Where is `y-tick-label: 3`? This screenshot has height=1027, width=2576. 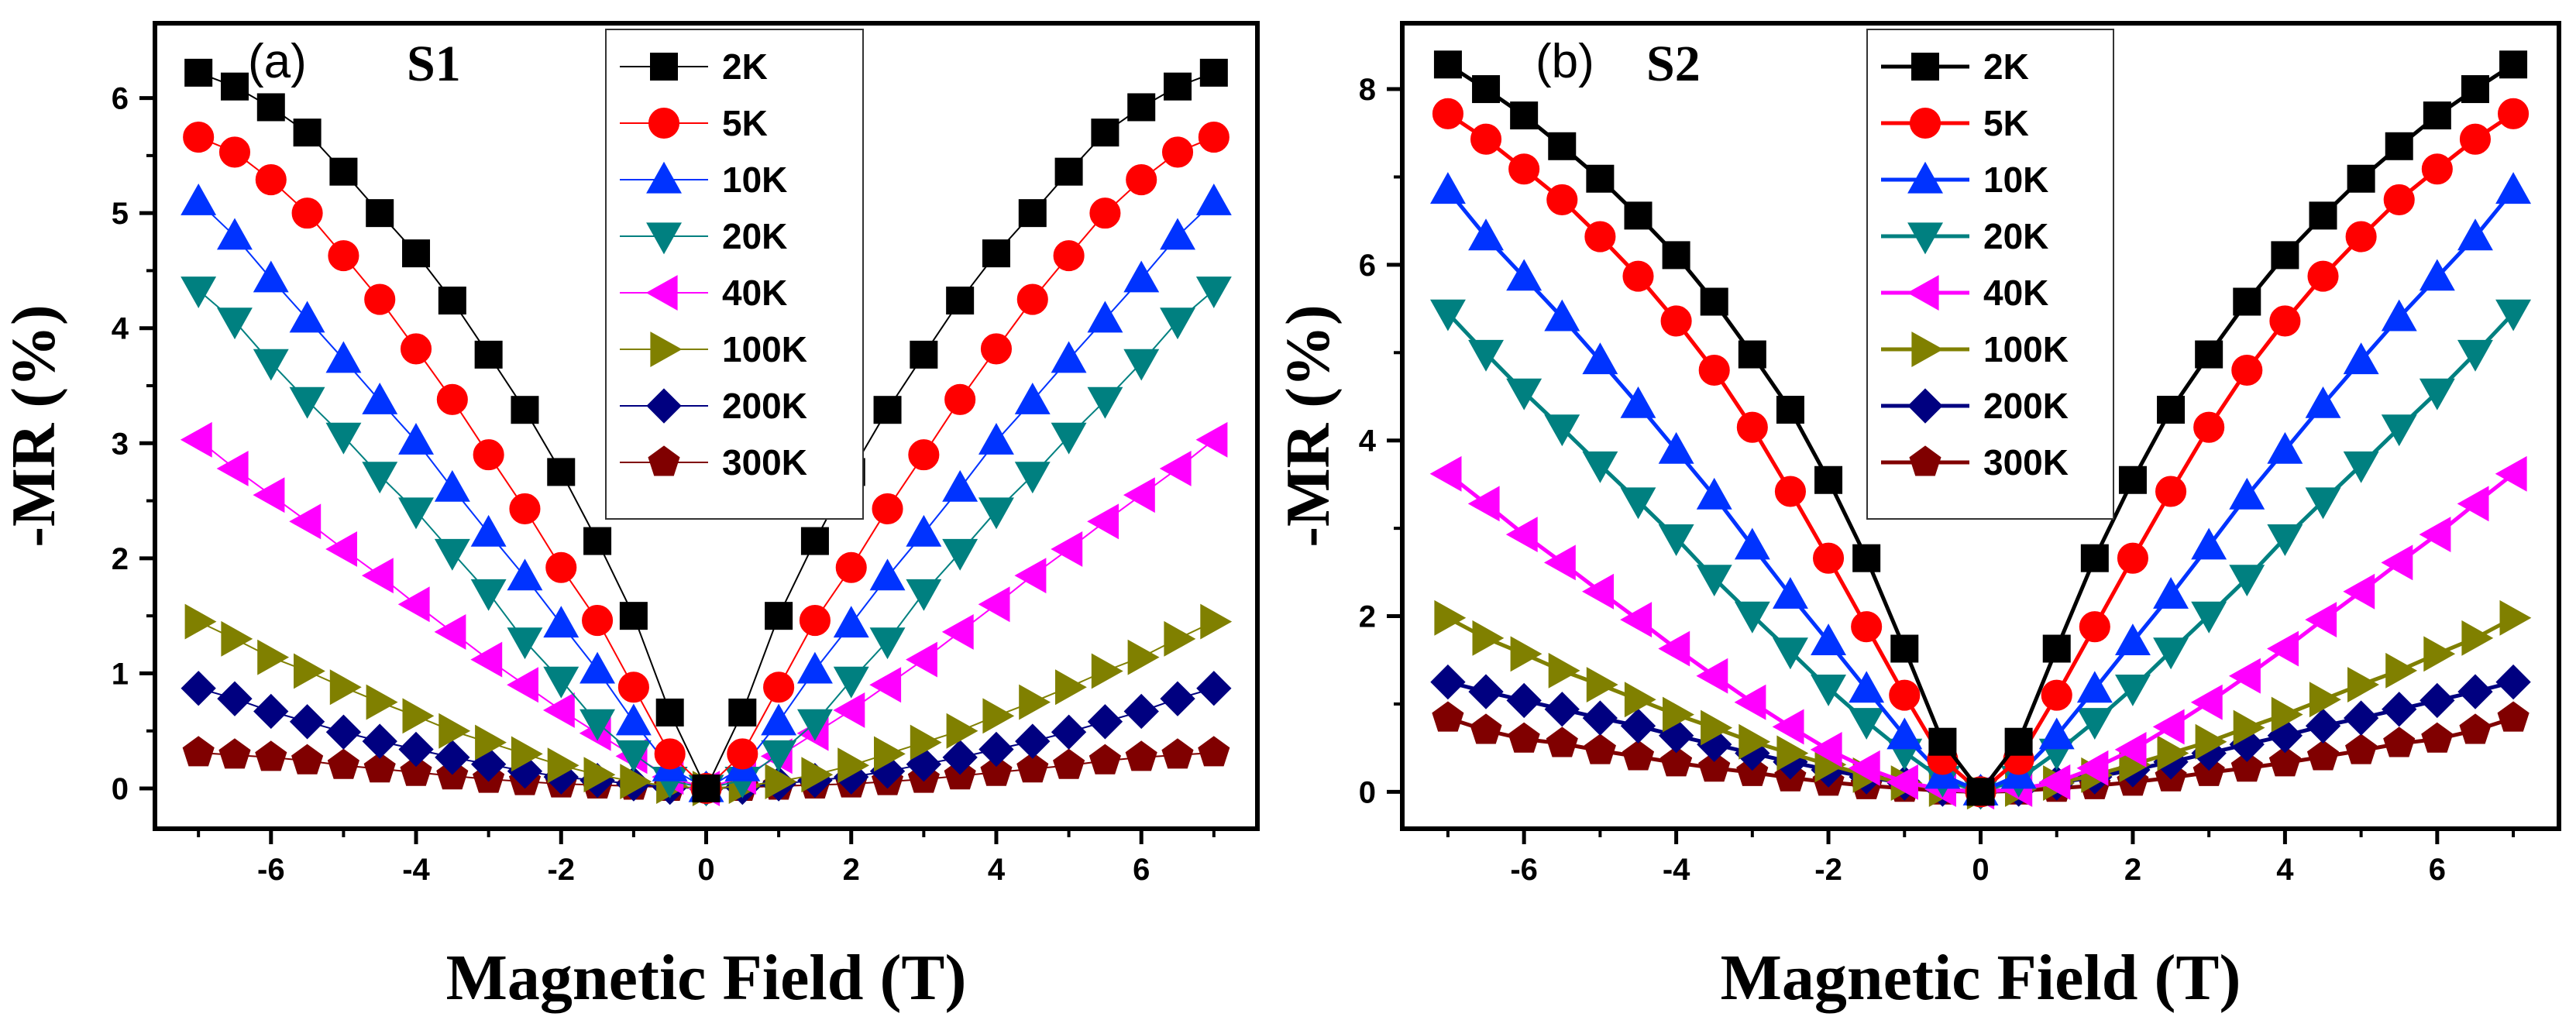 y-tick-label: 3 is located at coordinates (120, 444).